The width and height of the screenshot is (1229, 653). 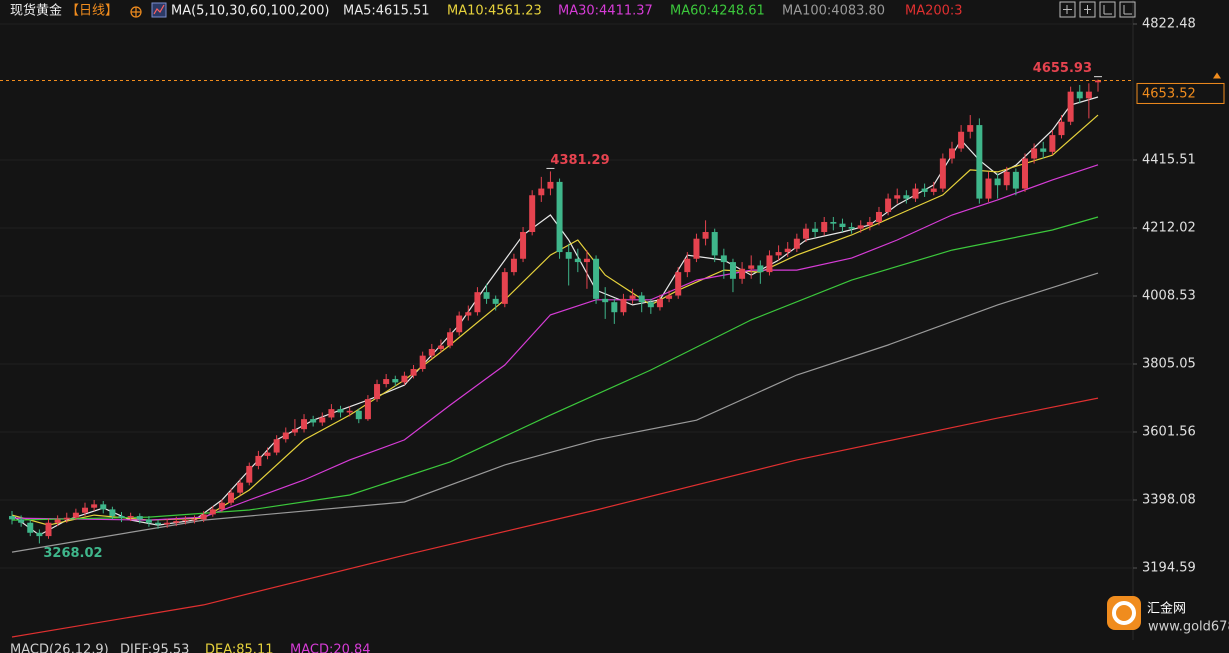 What do you see at coordinates (934, 11) in the screenshot?
I see `legend-entry: MA200:3` at bounding box center [934, 11].